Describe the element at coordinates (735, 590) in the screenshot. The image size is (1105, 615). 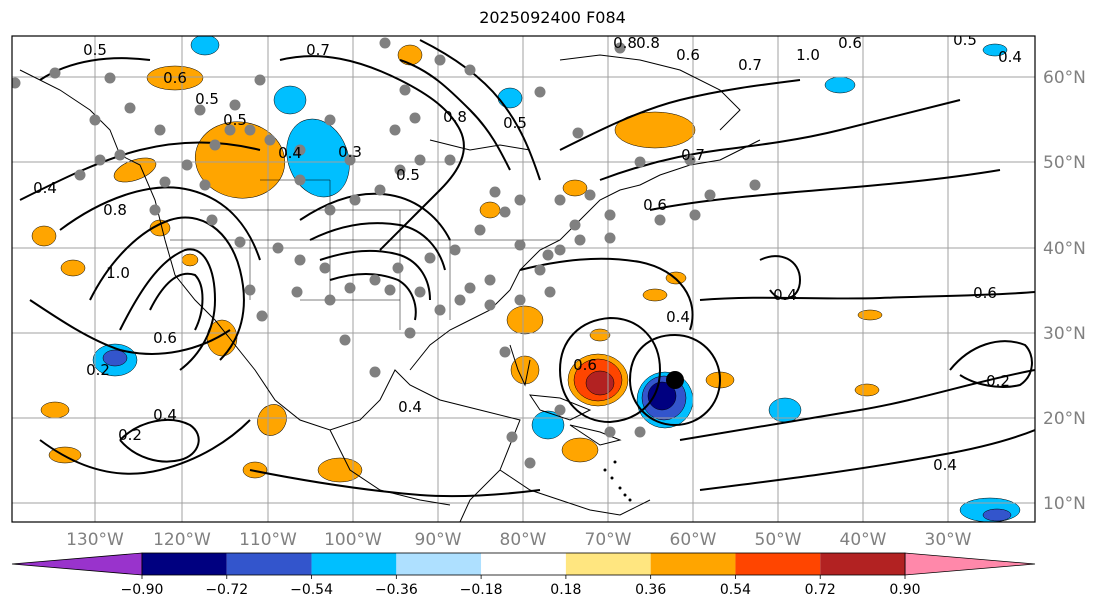
I see `colorbar-tick-label: 0.54` at that location.